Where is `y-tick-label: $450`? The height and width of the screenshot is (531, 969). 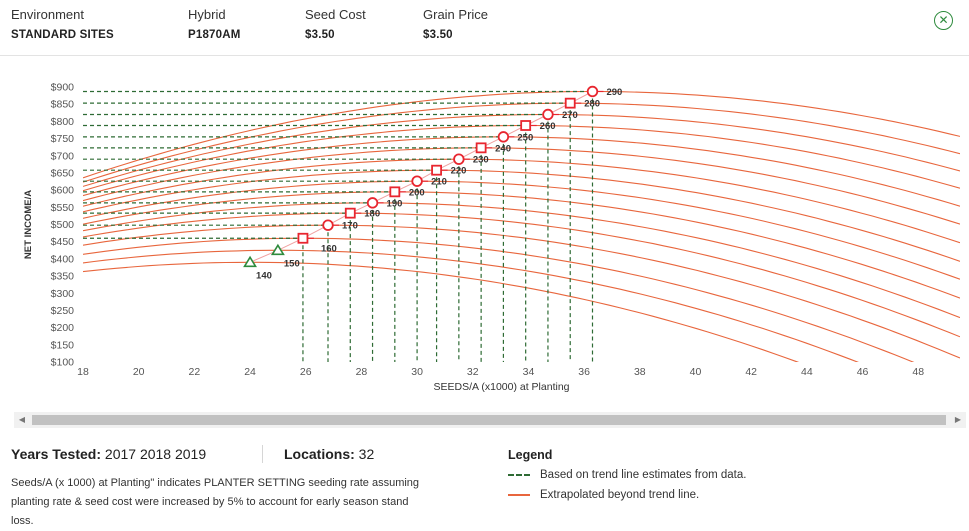
y-tick-label: $450 is located at coordinates (63, 242).